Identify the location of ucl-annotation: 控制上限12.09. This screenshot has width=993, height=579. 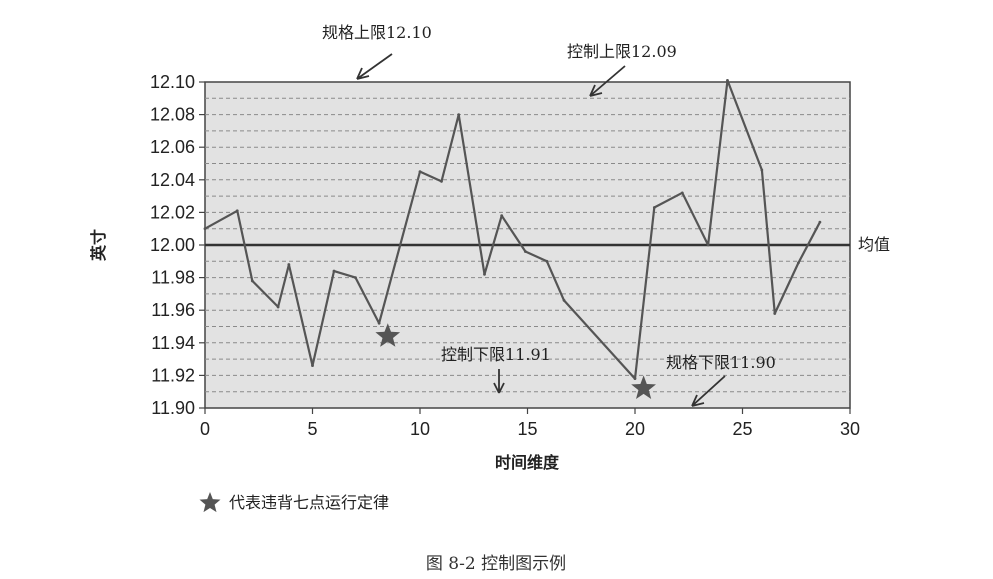
(622, 51).